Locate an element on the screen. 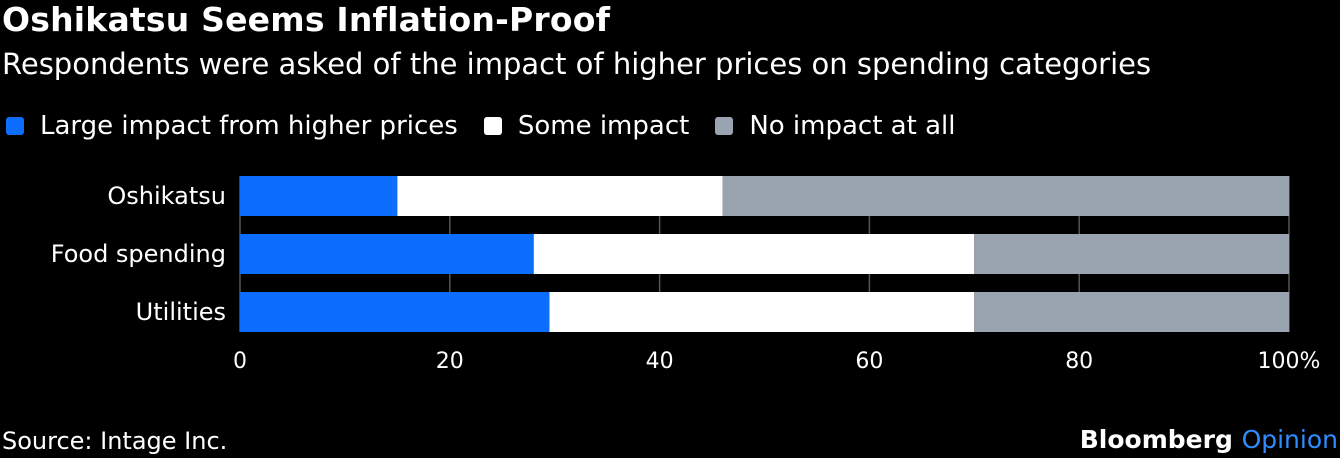 The height and width of the screenshot is (458, 1340). chart-title: Oshikatsu Seems Inflation-Proof is located at coordinates (306, 19).